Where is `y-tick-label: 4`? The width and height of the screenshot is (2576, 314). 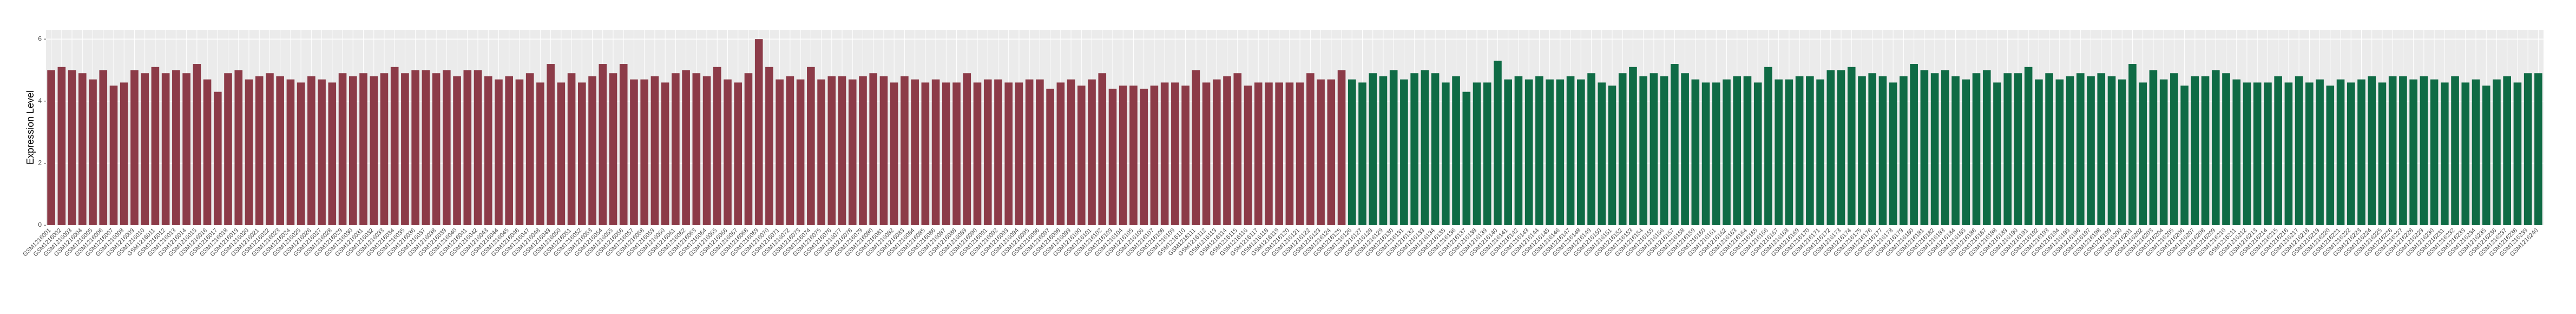 y-tick-label: 4 is located at coordinates (40, 100).